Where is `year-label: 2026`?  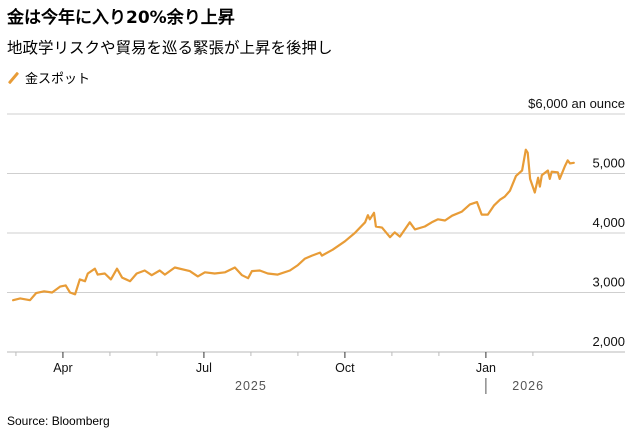 year-label: 2026 is located at coordinates (528, 386).